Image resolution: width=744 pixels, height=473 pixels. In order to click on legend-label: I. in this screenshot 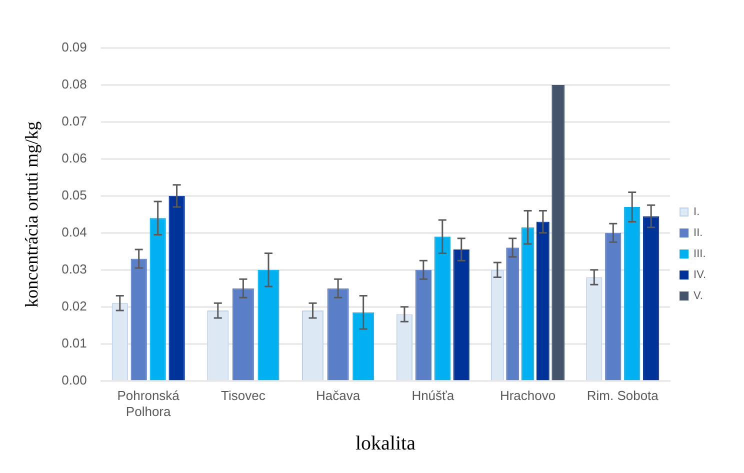, I will do `click(697, 212)`.